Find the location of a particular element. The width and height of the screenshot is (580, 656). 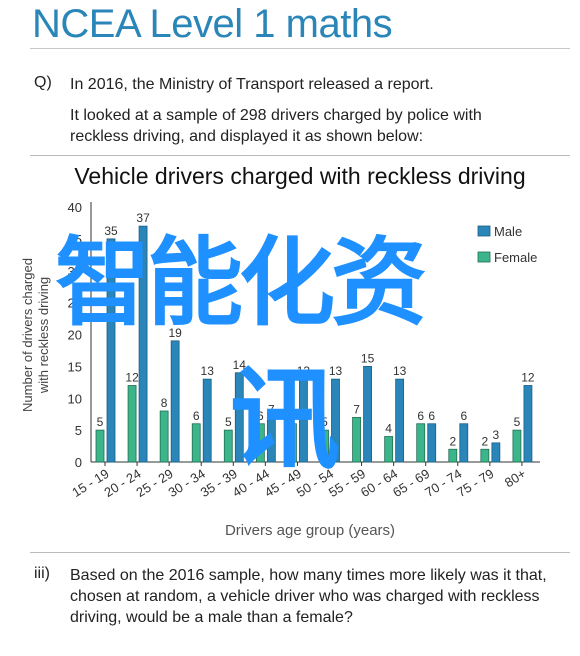

data-label-female: 12 is located at coordinates (132, 378).